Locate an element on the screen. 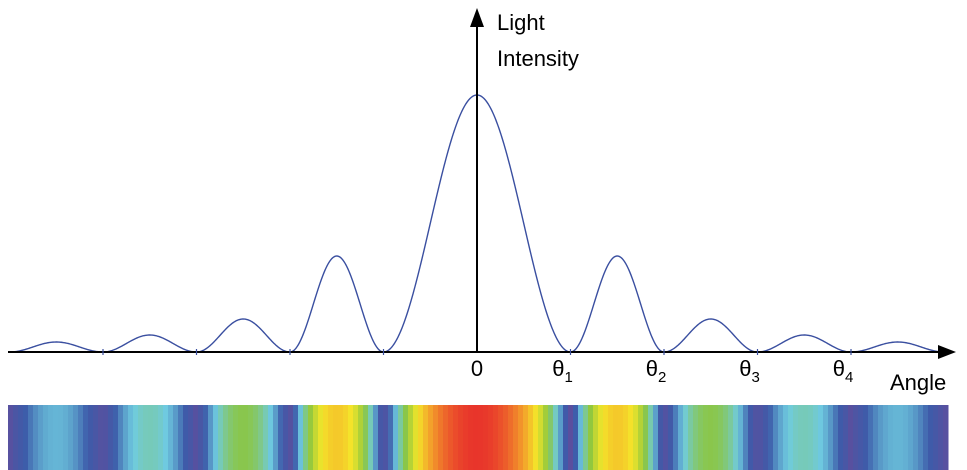  tick-subscript: 1 is located at coordinates (568, 377).